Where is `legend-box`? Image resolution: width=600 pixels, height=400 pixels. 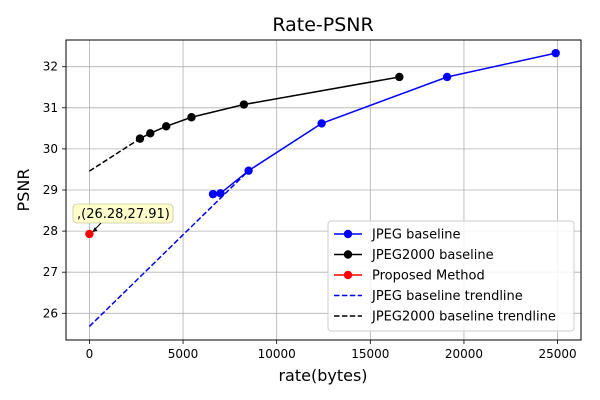
legend-box is located at coordinates (451, 276).